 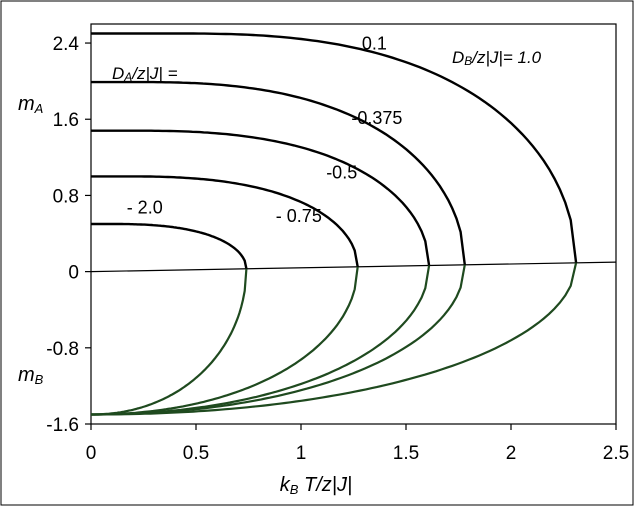 What do you see at coordinates (616, 453) in the screenshot?
I see `x-tick-label: 2.5` at bounding box center [616, 453].